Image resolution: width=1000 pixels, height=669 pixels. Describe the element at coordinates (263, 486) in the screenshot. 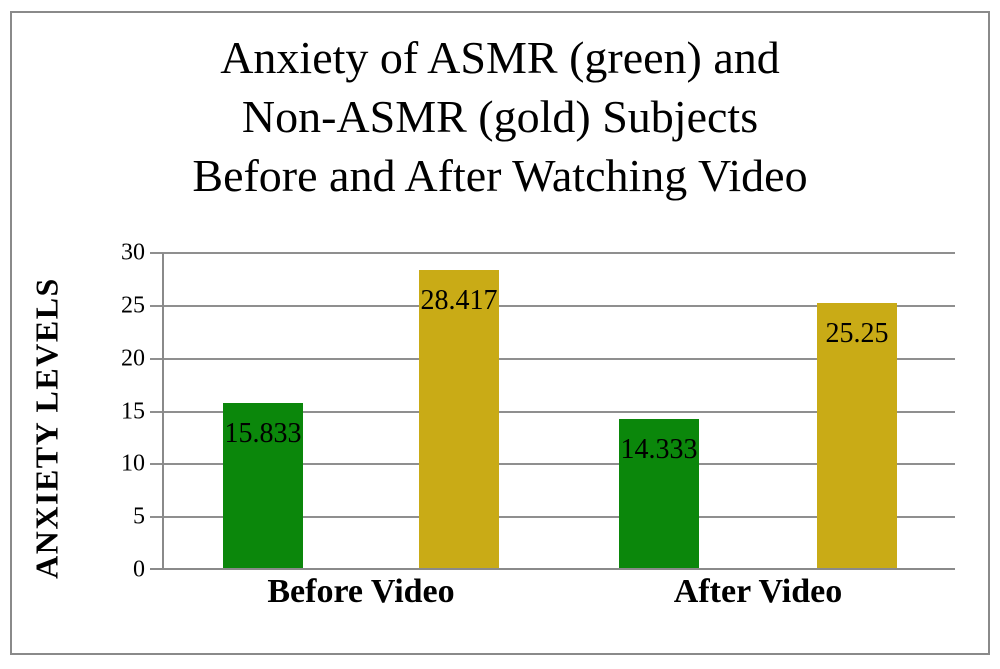

I see `bar-asmr-before-video: 15.833` at that location.